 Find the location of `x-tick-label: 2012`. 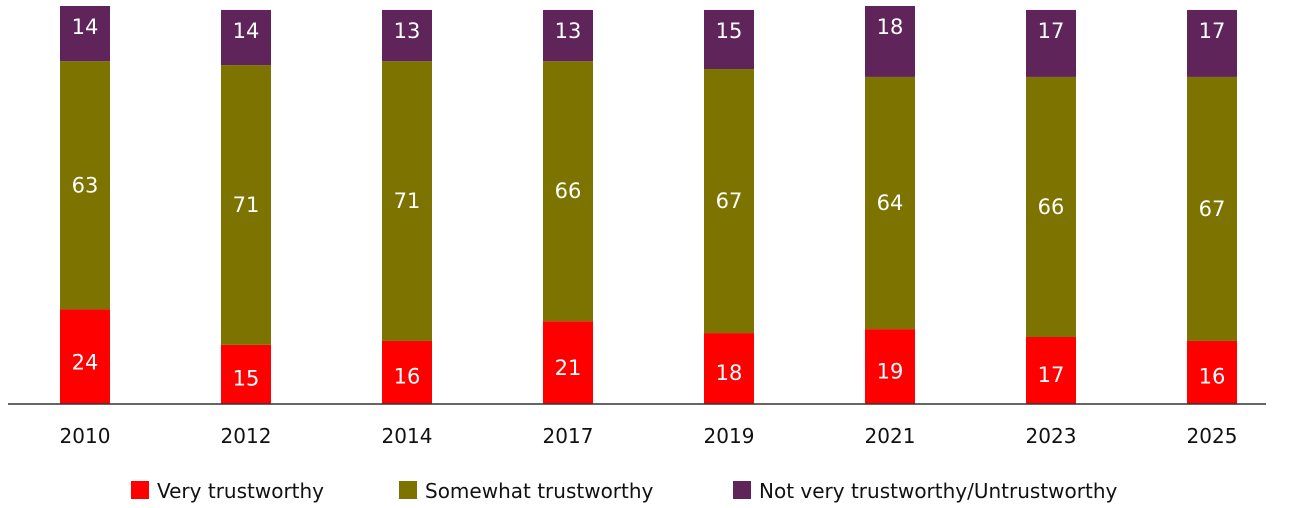

x-tick-label: 2012 is located at coordinates (246, 436).